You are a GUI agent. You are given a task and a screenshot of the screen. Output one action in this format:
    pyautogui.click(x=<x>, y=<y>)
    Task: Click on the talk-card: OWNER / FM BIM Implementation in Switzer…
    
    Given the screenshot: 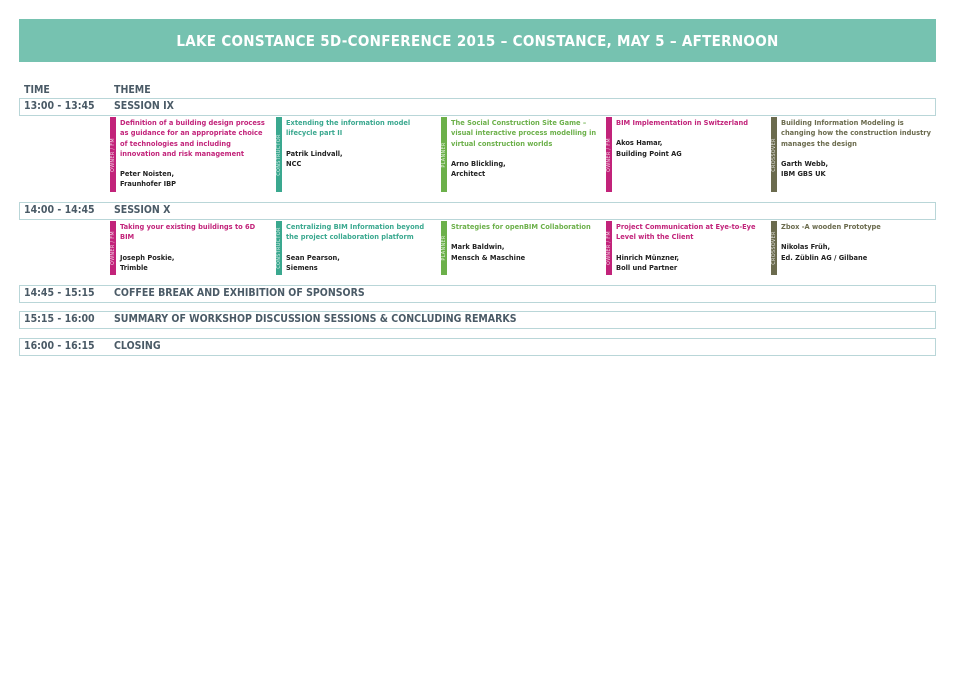 What is the action you would take?
    pyautogui.click(x=686, y=154)
    